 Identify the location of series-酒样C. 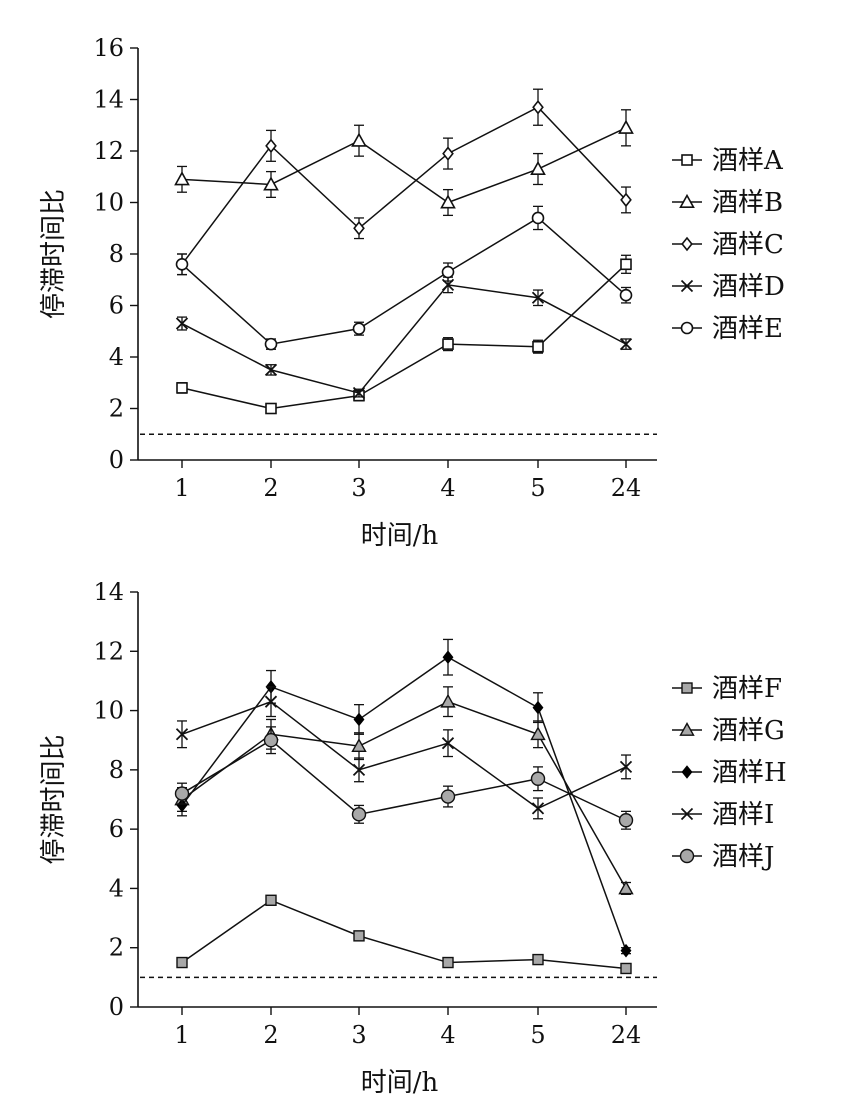
(404, 182).